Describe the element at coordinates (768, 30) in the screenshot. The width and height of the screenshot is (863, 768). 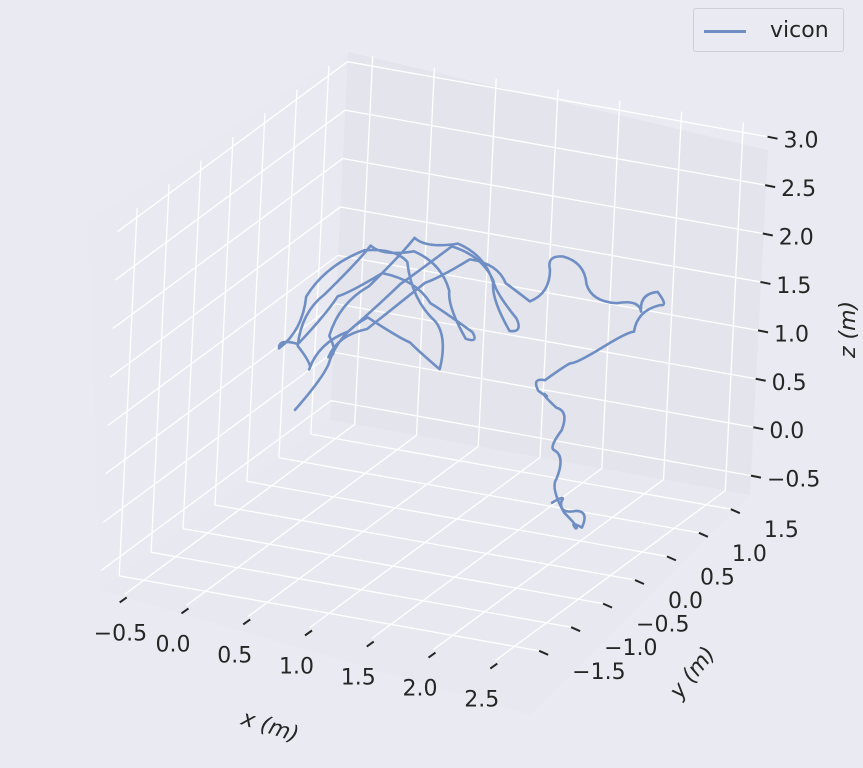
I see `legend: vicon` at that location.